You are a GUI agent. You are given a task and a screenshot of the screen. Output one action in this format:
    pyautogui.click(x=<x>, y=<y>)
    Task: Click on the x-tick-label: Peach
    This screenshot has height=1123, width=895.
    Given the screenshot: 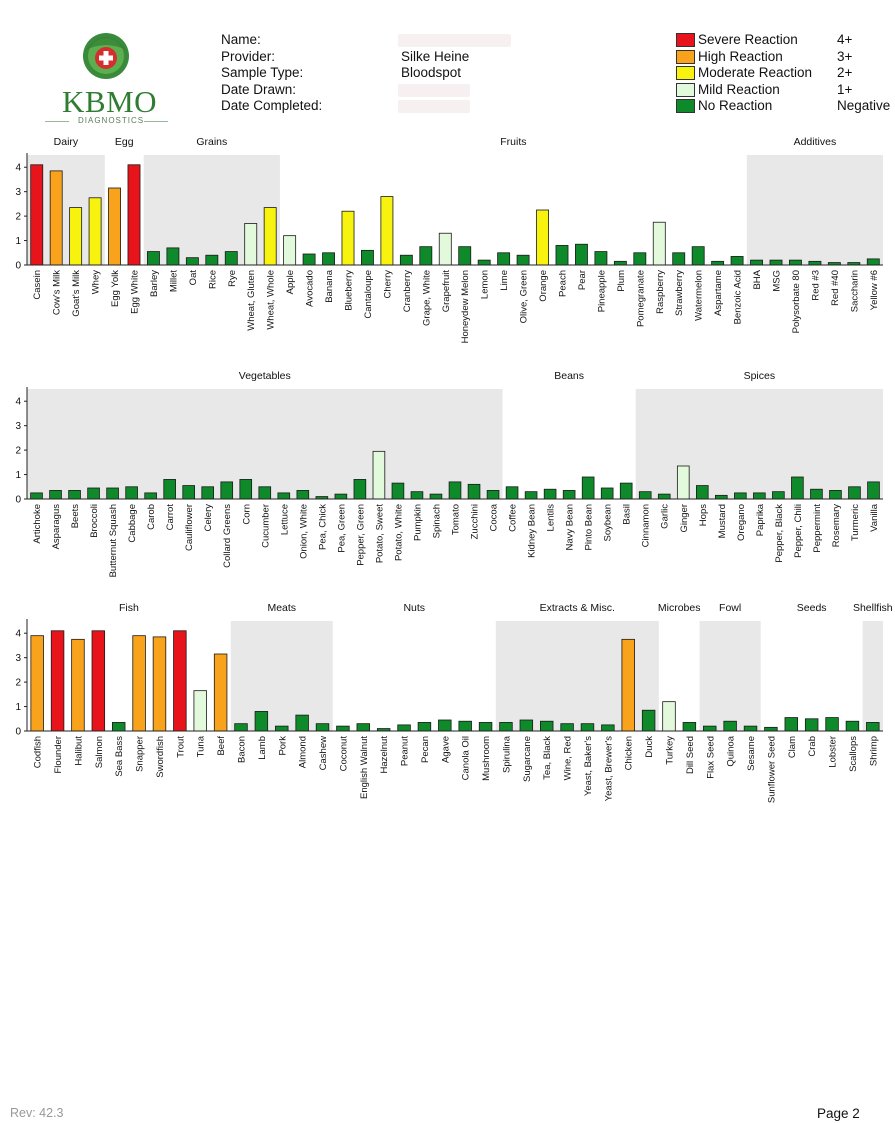 What is the action you would take?
    pyautogui.click(x=563, y=283)
    